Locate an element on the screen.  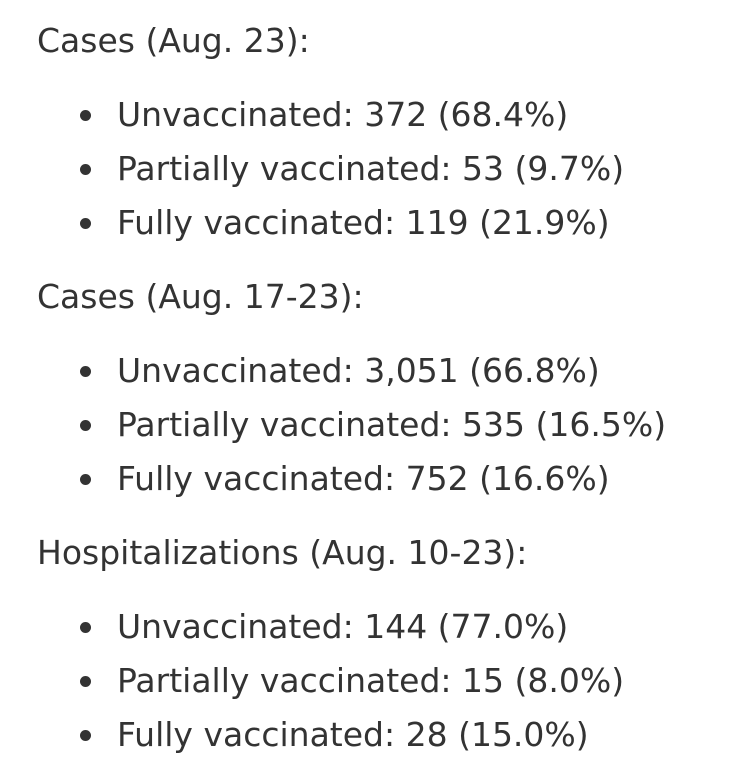
list-item: Fully vaccinated: 119 (21.9%) is located at coordinates (330, 223).